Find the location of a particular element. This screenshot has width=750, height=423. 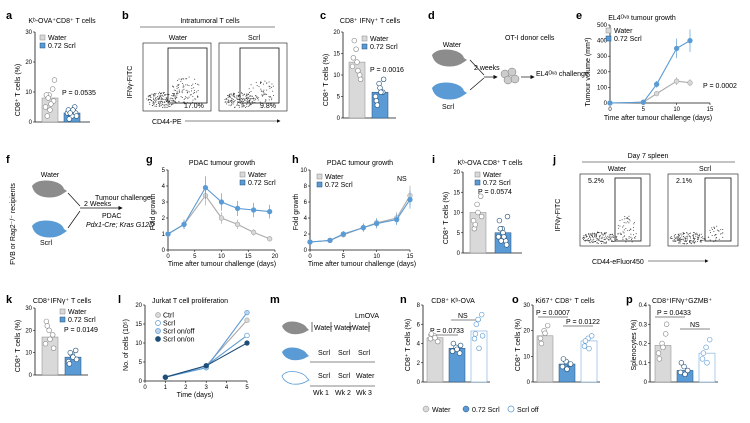

panel-i-title: Kᵇ-OVA CD8⁺ T cells is located at coordinates (490, 163).